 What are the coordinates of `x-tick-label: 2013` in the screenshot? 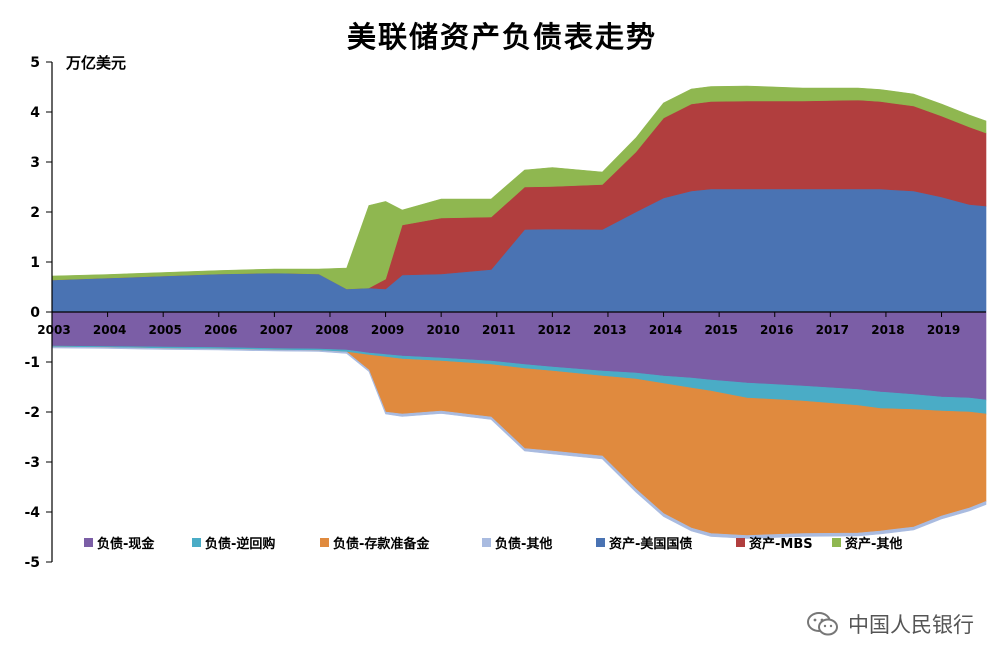 It's located at (609, 330).